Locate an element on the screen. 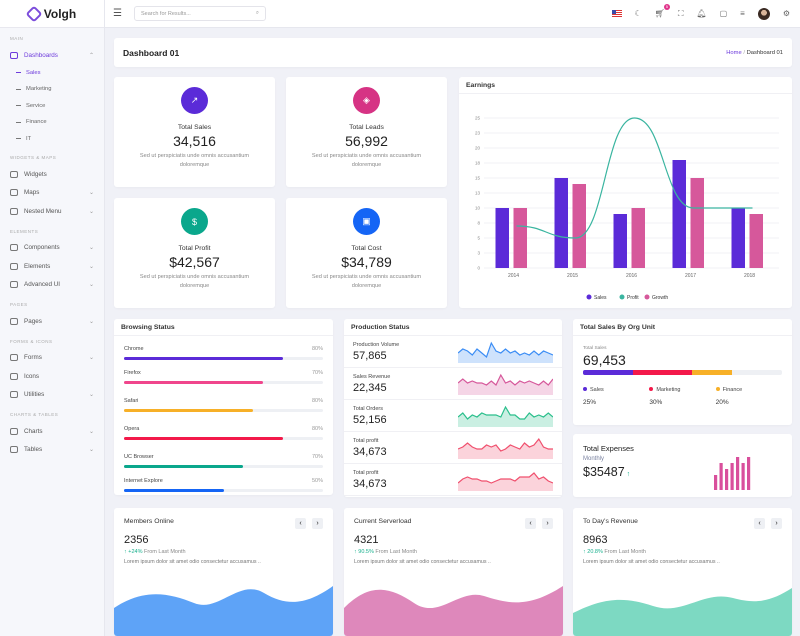 The height and width of the screenshot is (636, 800). logo-icon is located at coordinates (34, 13).